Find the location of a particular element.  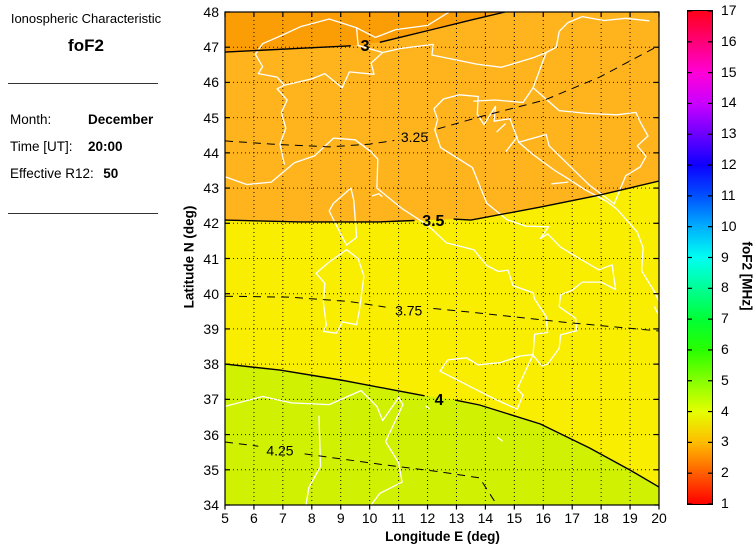

contour-label-4.25: 4.25 is located at coordinates (279, 450).